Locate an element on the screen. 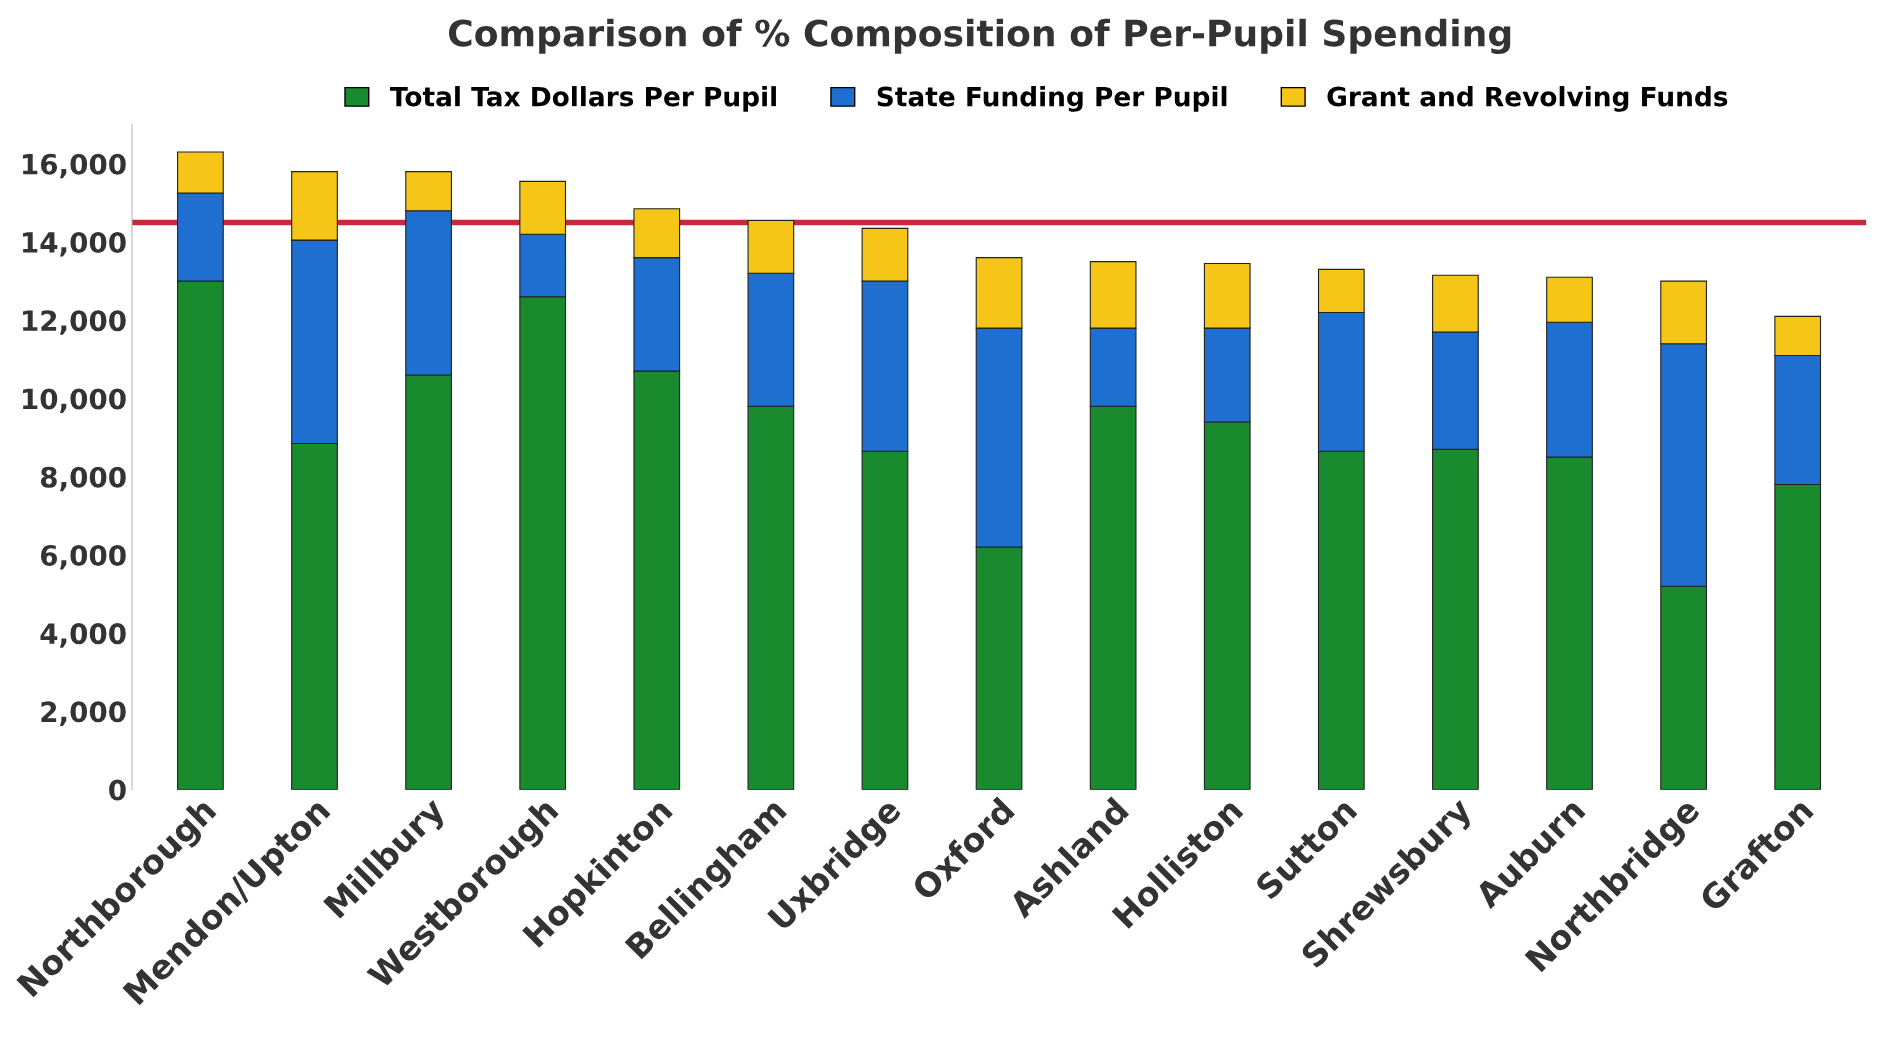 The width and height of the screenshot is (1885, 1039). legend-label: State Funding Per Pupil is located at coordinates (1052, 99).